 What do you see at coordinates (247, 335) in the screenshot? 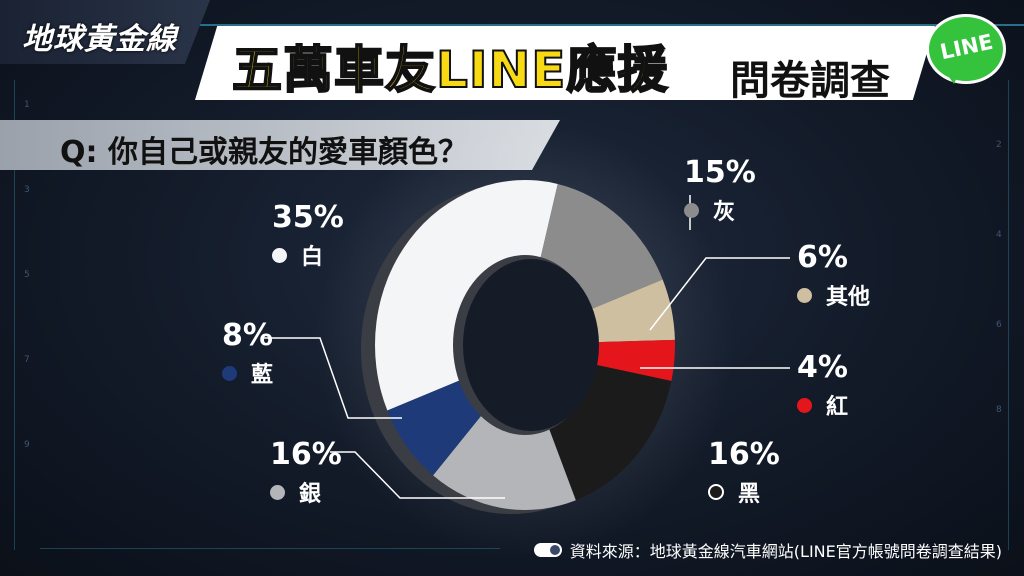
I see `slice-value: 8%` at bounding box center [247, 335].